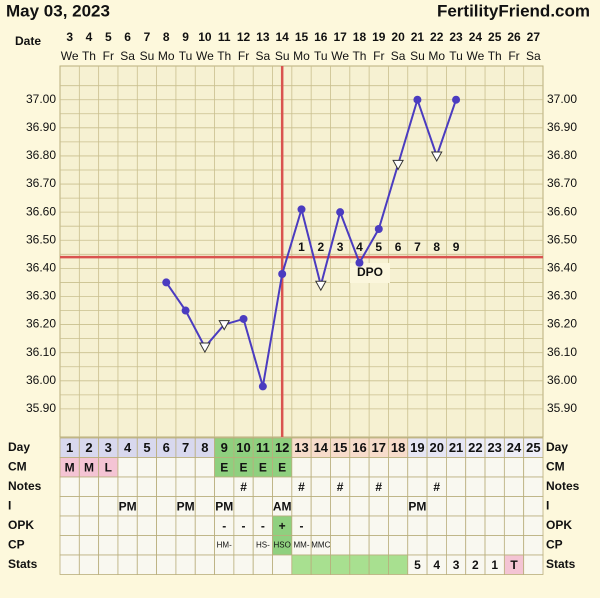 This screenshot has height=598, width=600. Describe the element at coordinates (302, 544) in the screenshot. I see `cell-text: MM-` at that location.